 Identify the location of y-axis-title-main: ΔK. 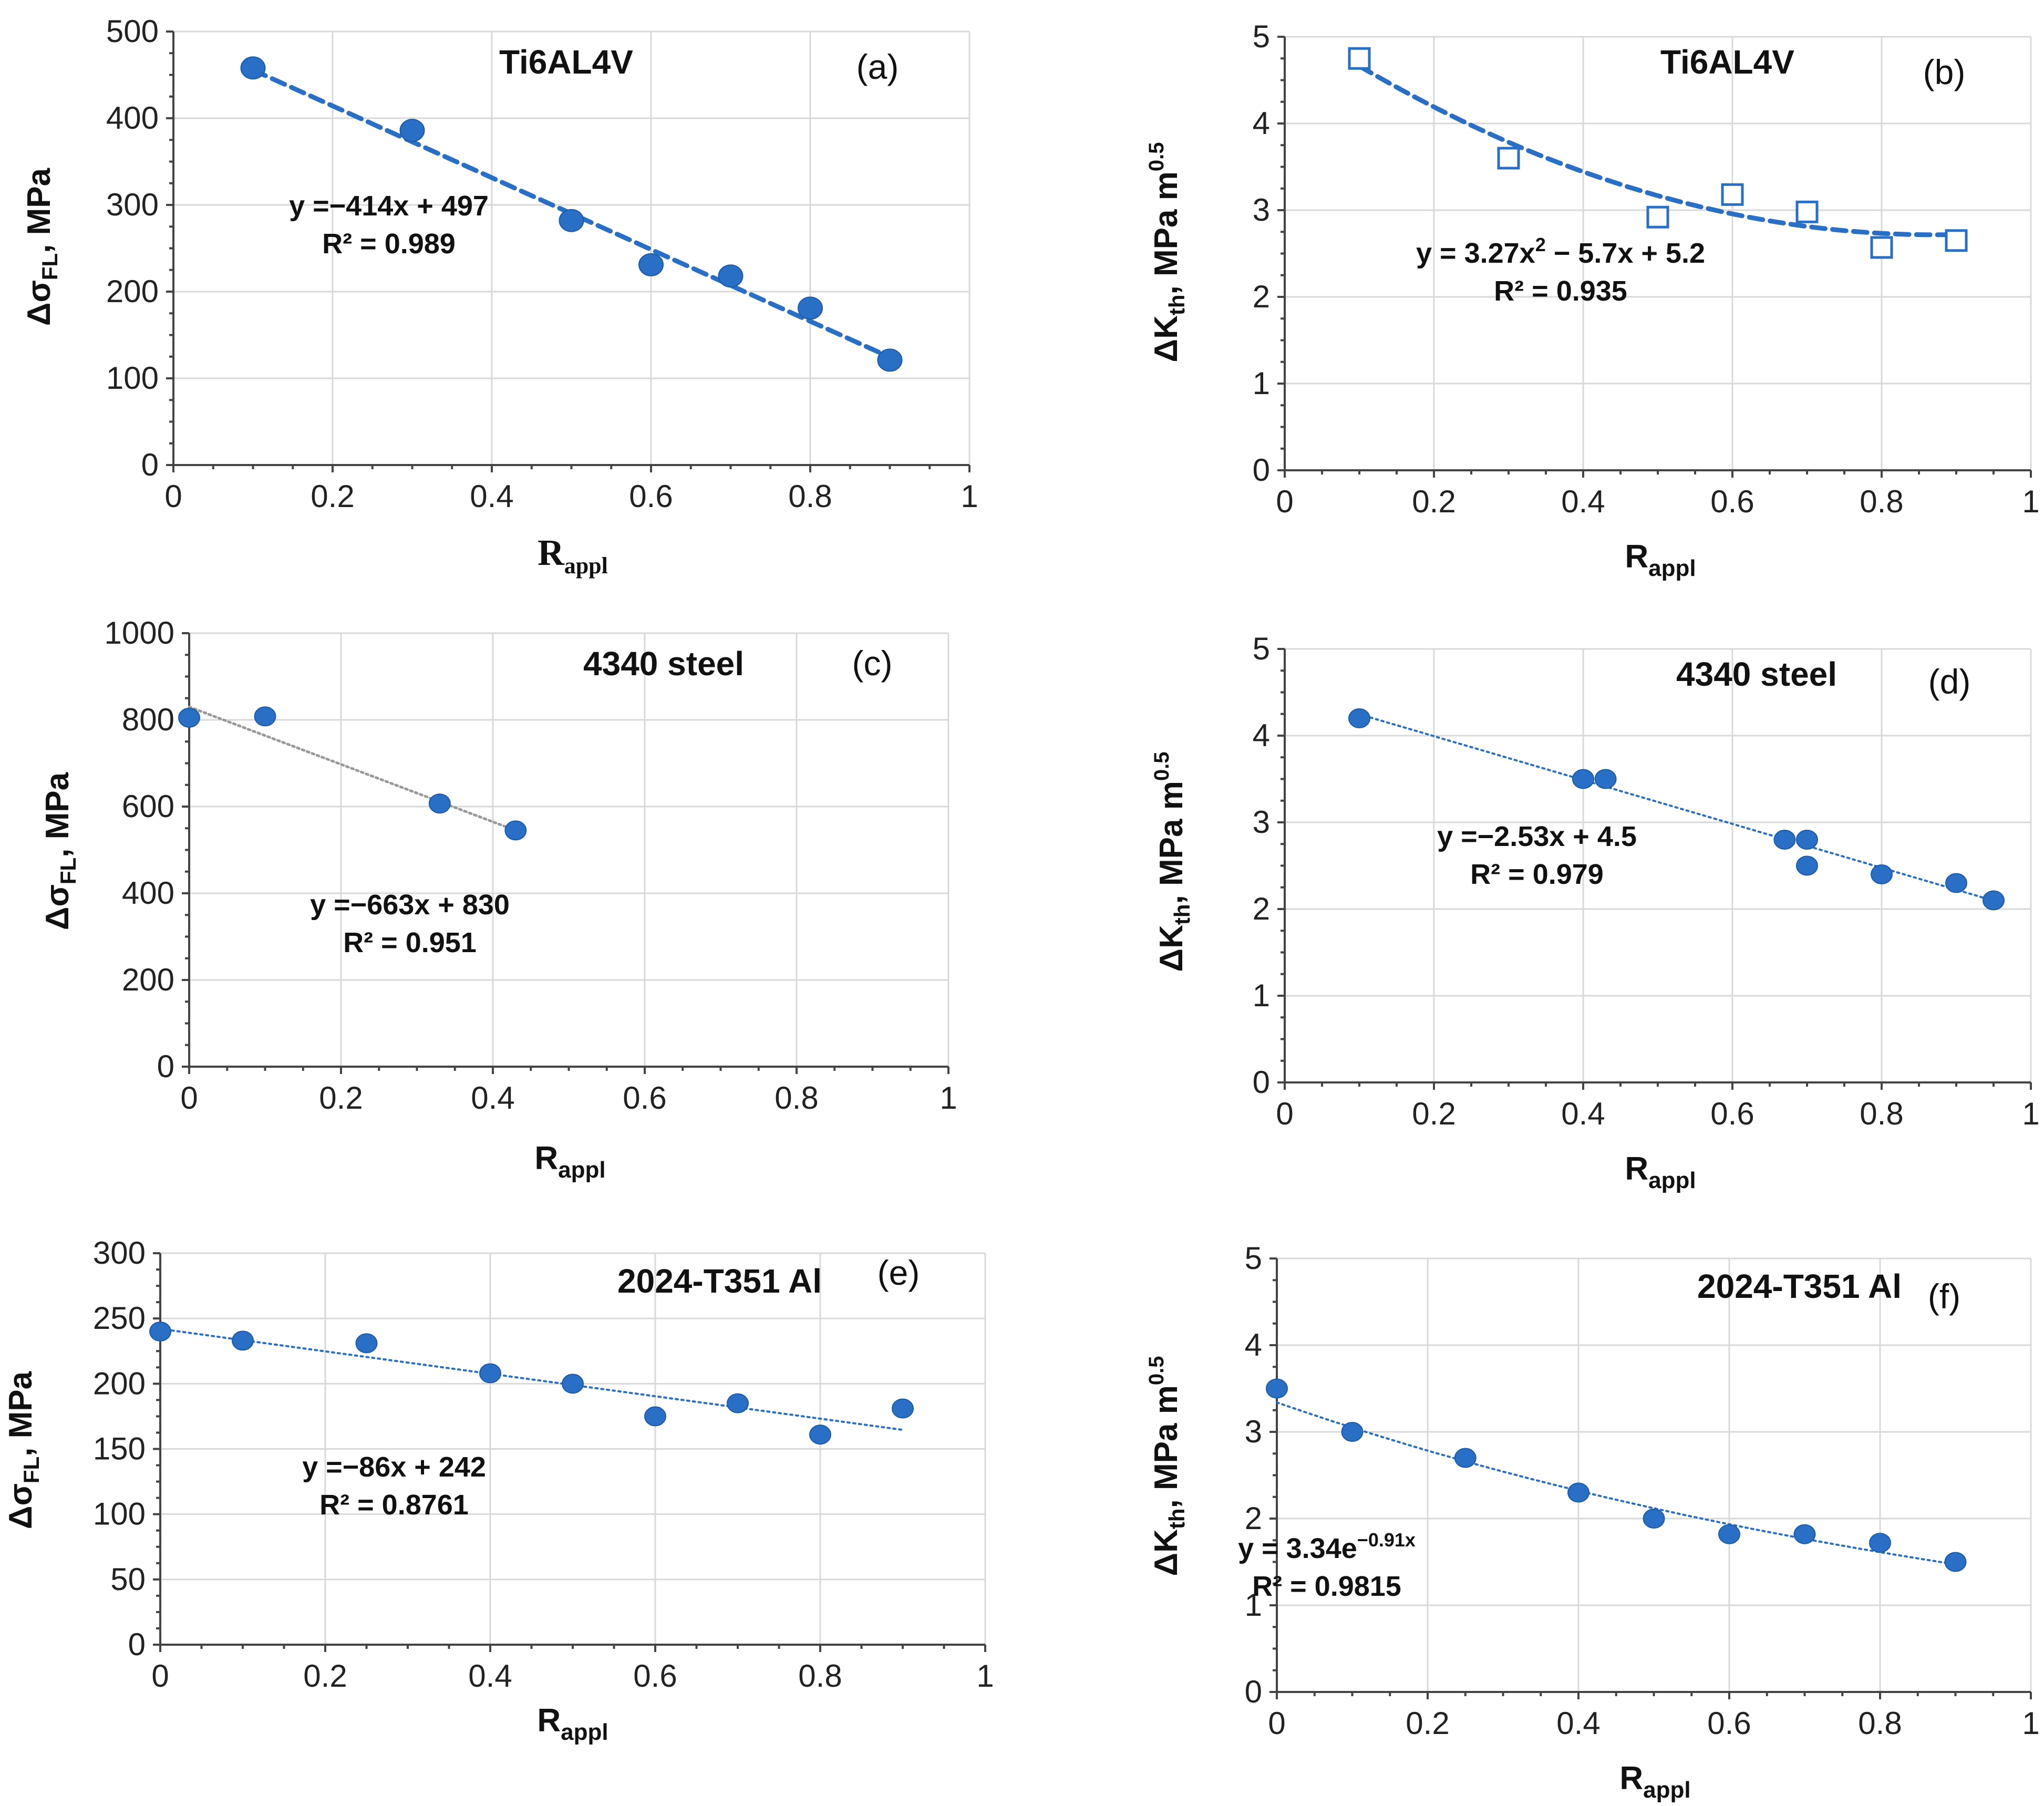
(1172, 949).